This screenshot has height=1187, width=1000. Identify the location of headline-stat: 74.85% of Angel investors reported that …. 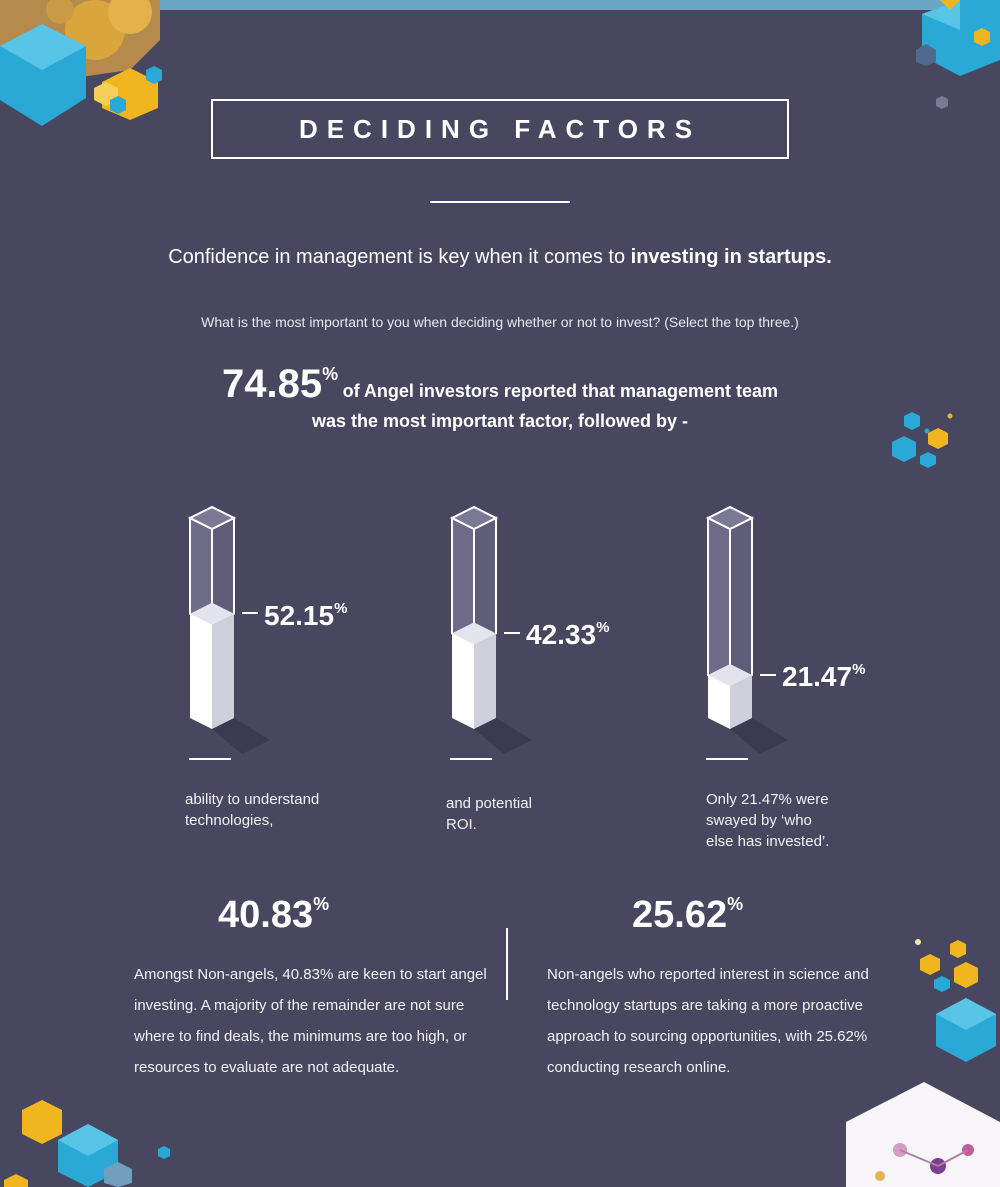
(500, 384).